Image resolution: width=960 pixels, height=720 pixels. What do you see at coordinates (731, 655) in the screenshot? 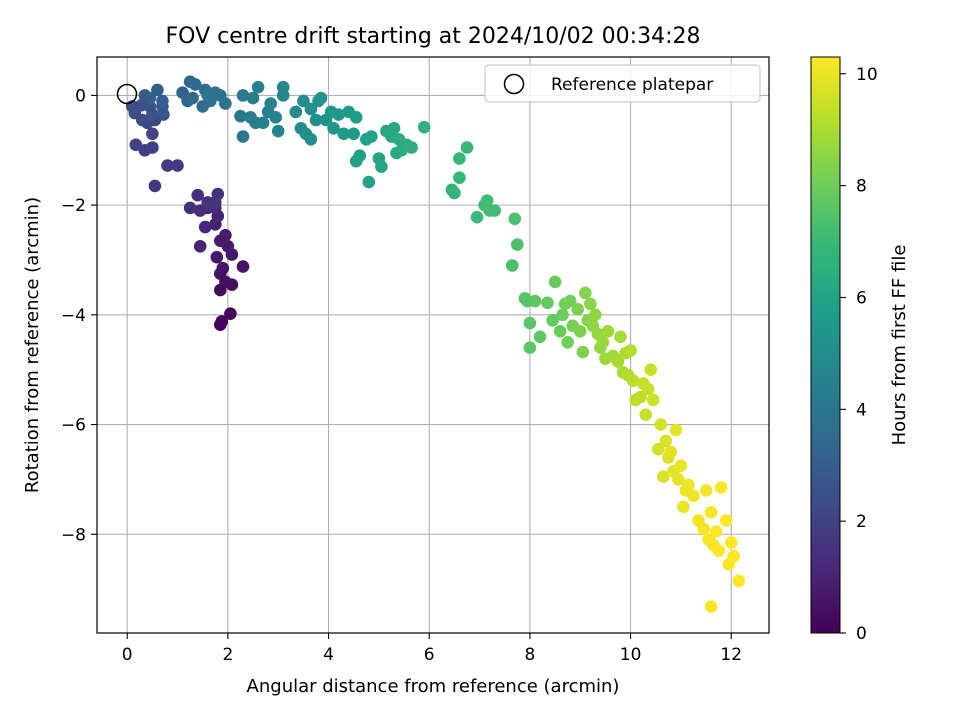
I see `x-tick-label: 12` at bounding box center [731, 655].